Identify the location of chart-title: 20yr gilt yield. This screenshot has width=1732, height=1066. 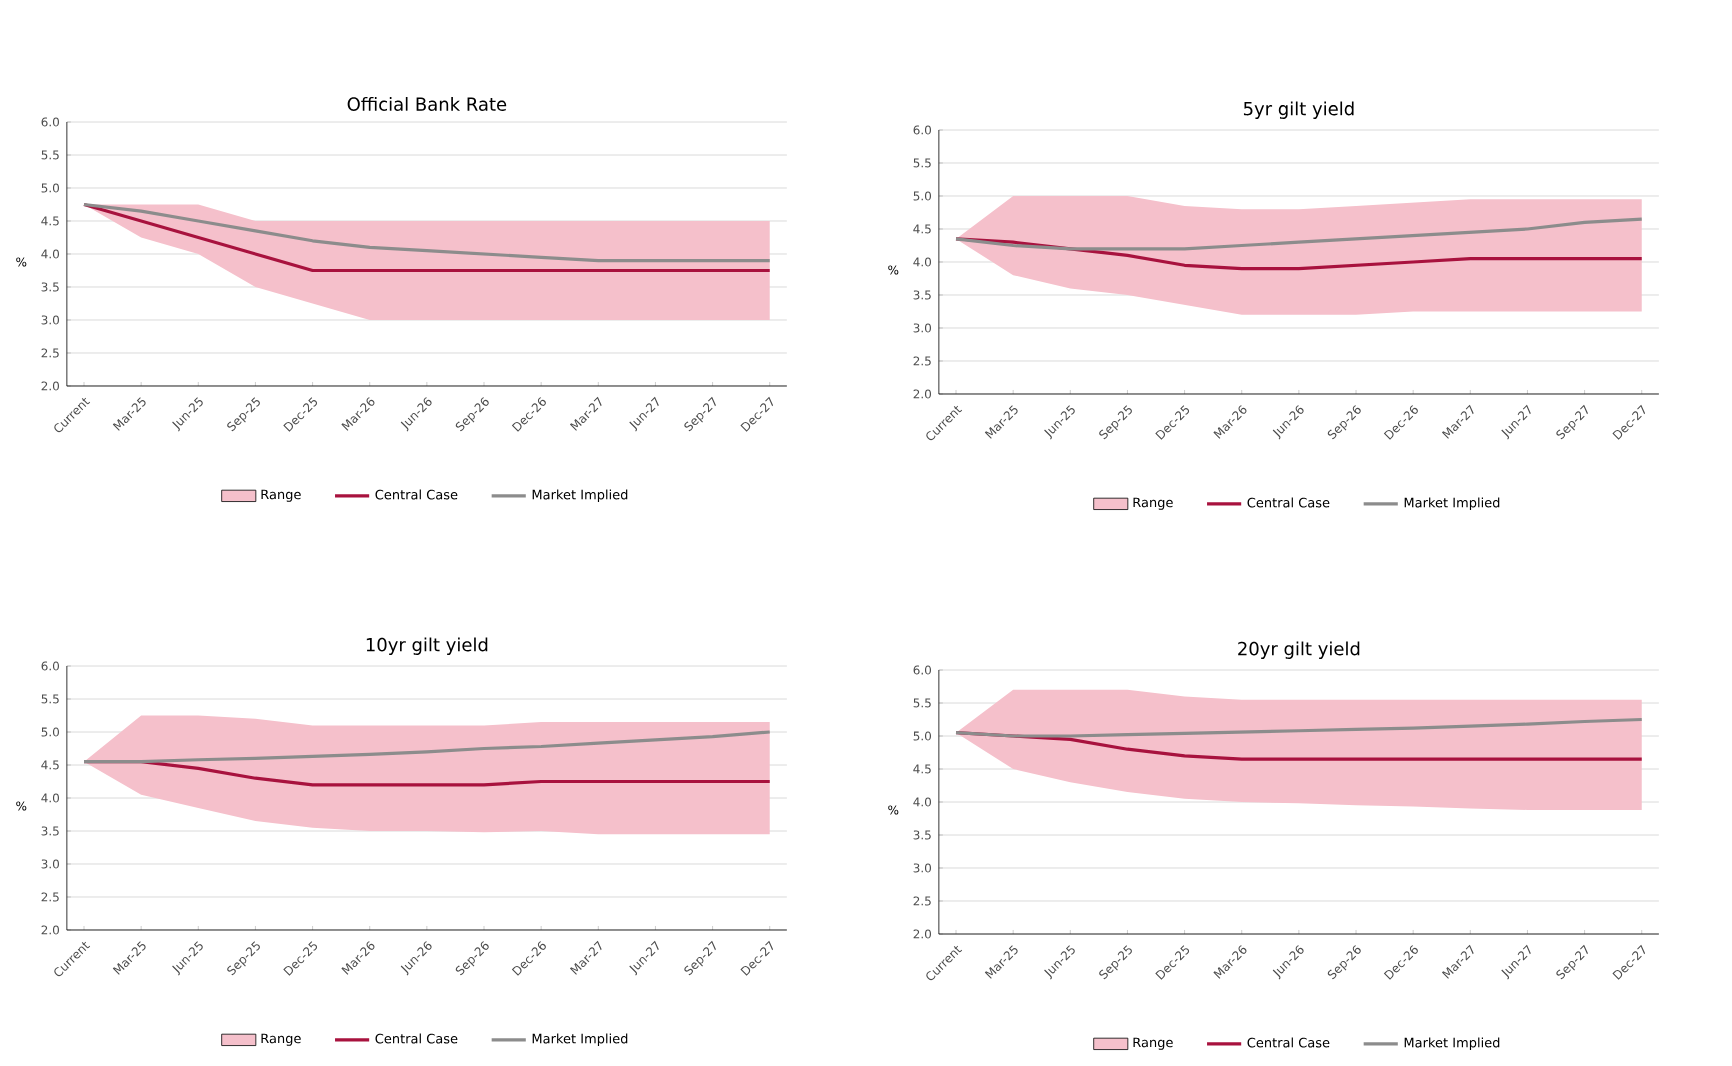
(1299, 650).